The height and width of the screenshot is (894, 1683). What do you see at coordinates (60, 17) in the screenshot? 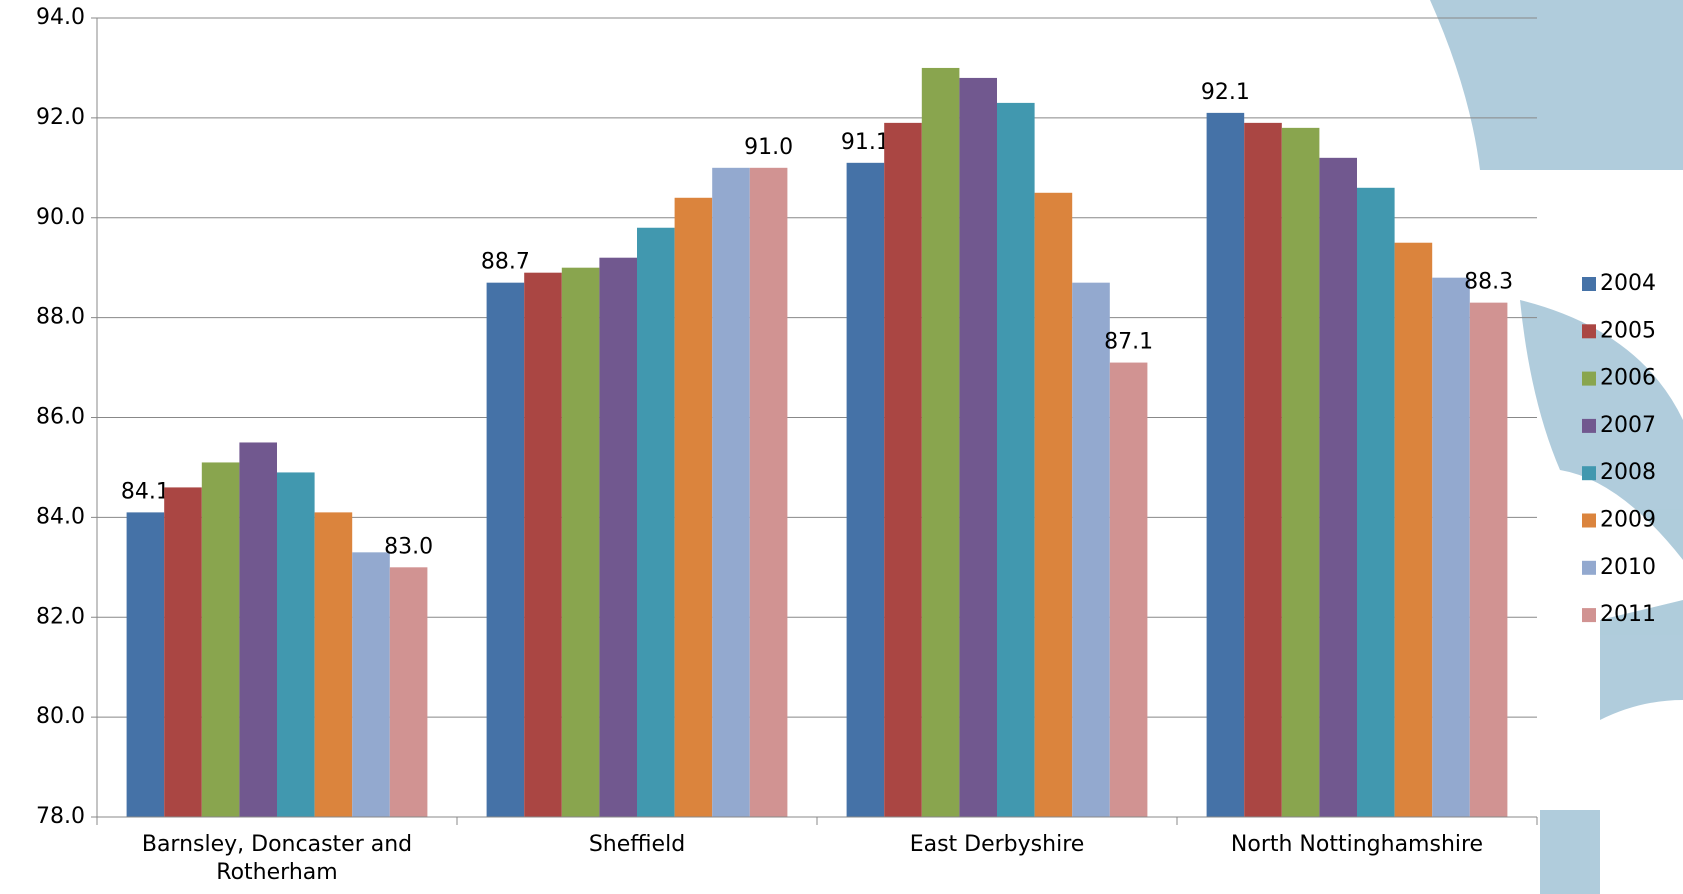
I see `y-tick-label: 94.0` at bounding box center [60, 17].